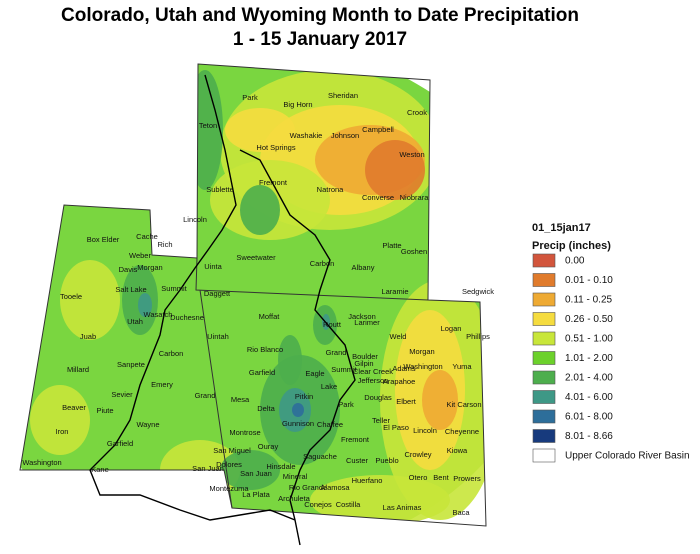  What do you see at coordinates (220, 189) in the screenshot?
I see `county-label: Sublette` at bounding box center [220, 189].